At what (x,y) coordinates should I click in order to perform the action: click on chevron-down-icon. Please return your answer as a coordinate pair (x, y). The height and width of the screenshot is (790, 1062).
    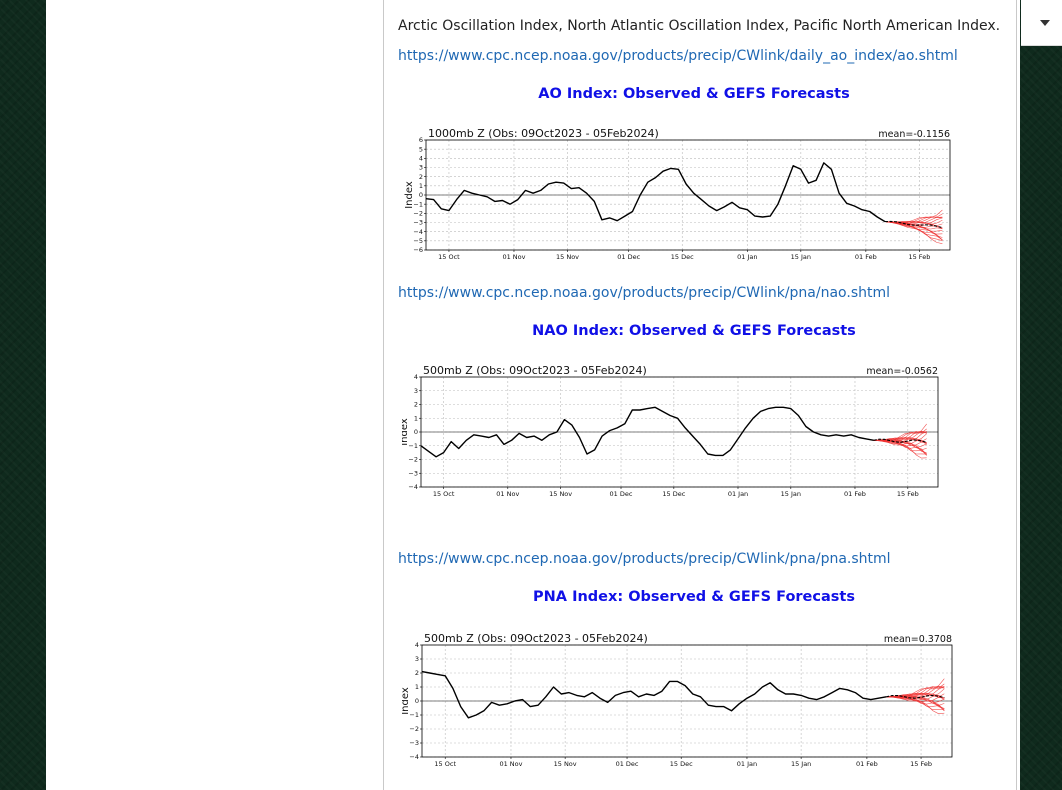
    Looking at the image, I should click on (1045, 23).